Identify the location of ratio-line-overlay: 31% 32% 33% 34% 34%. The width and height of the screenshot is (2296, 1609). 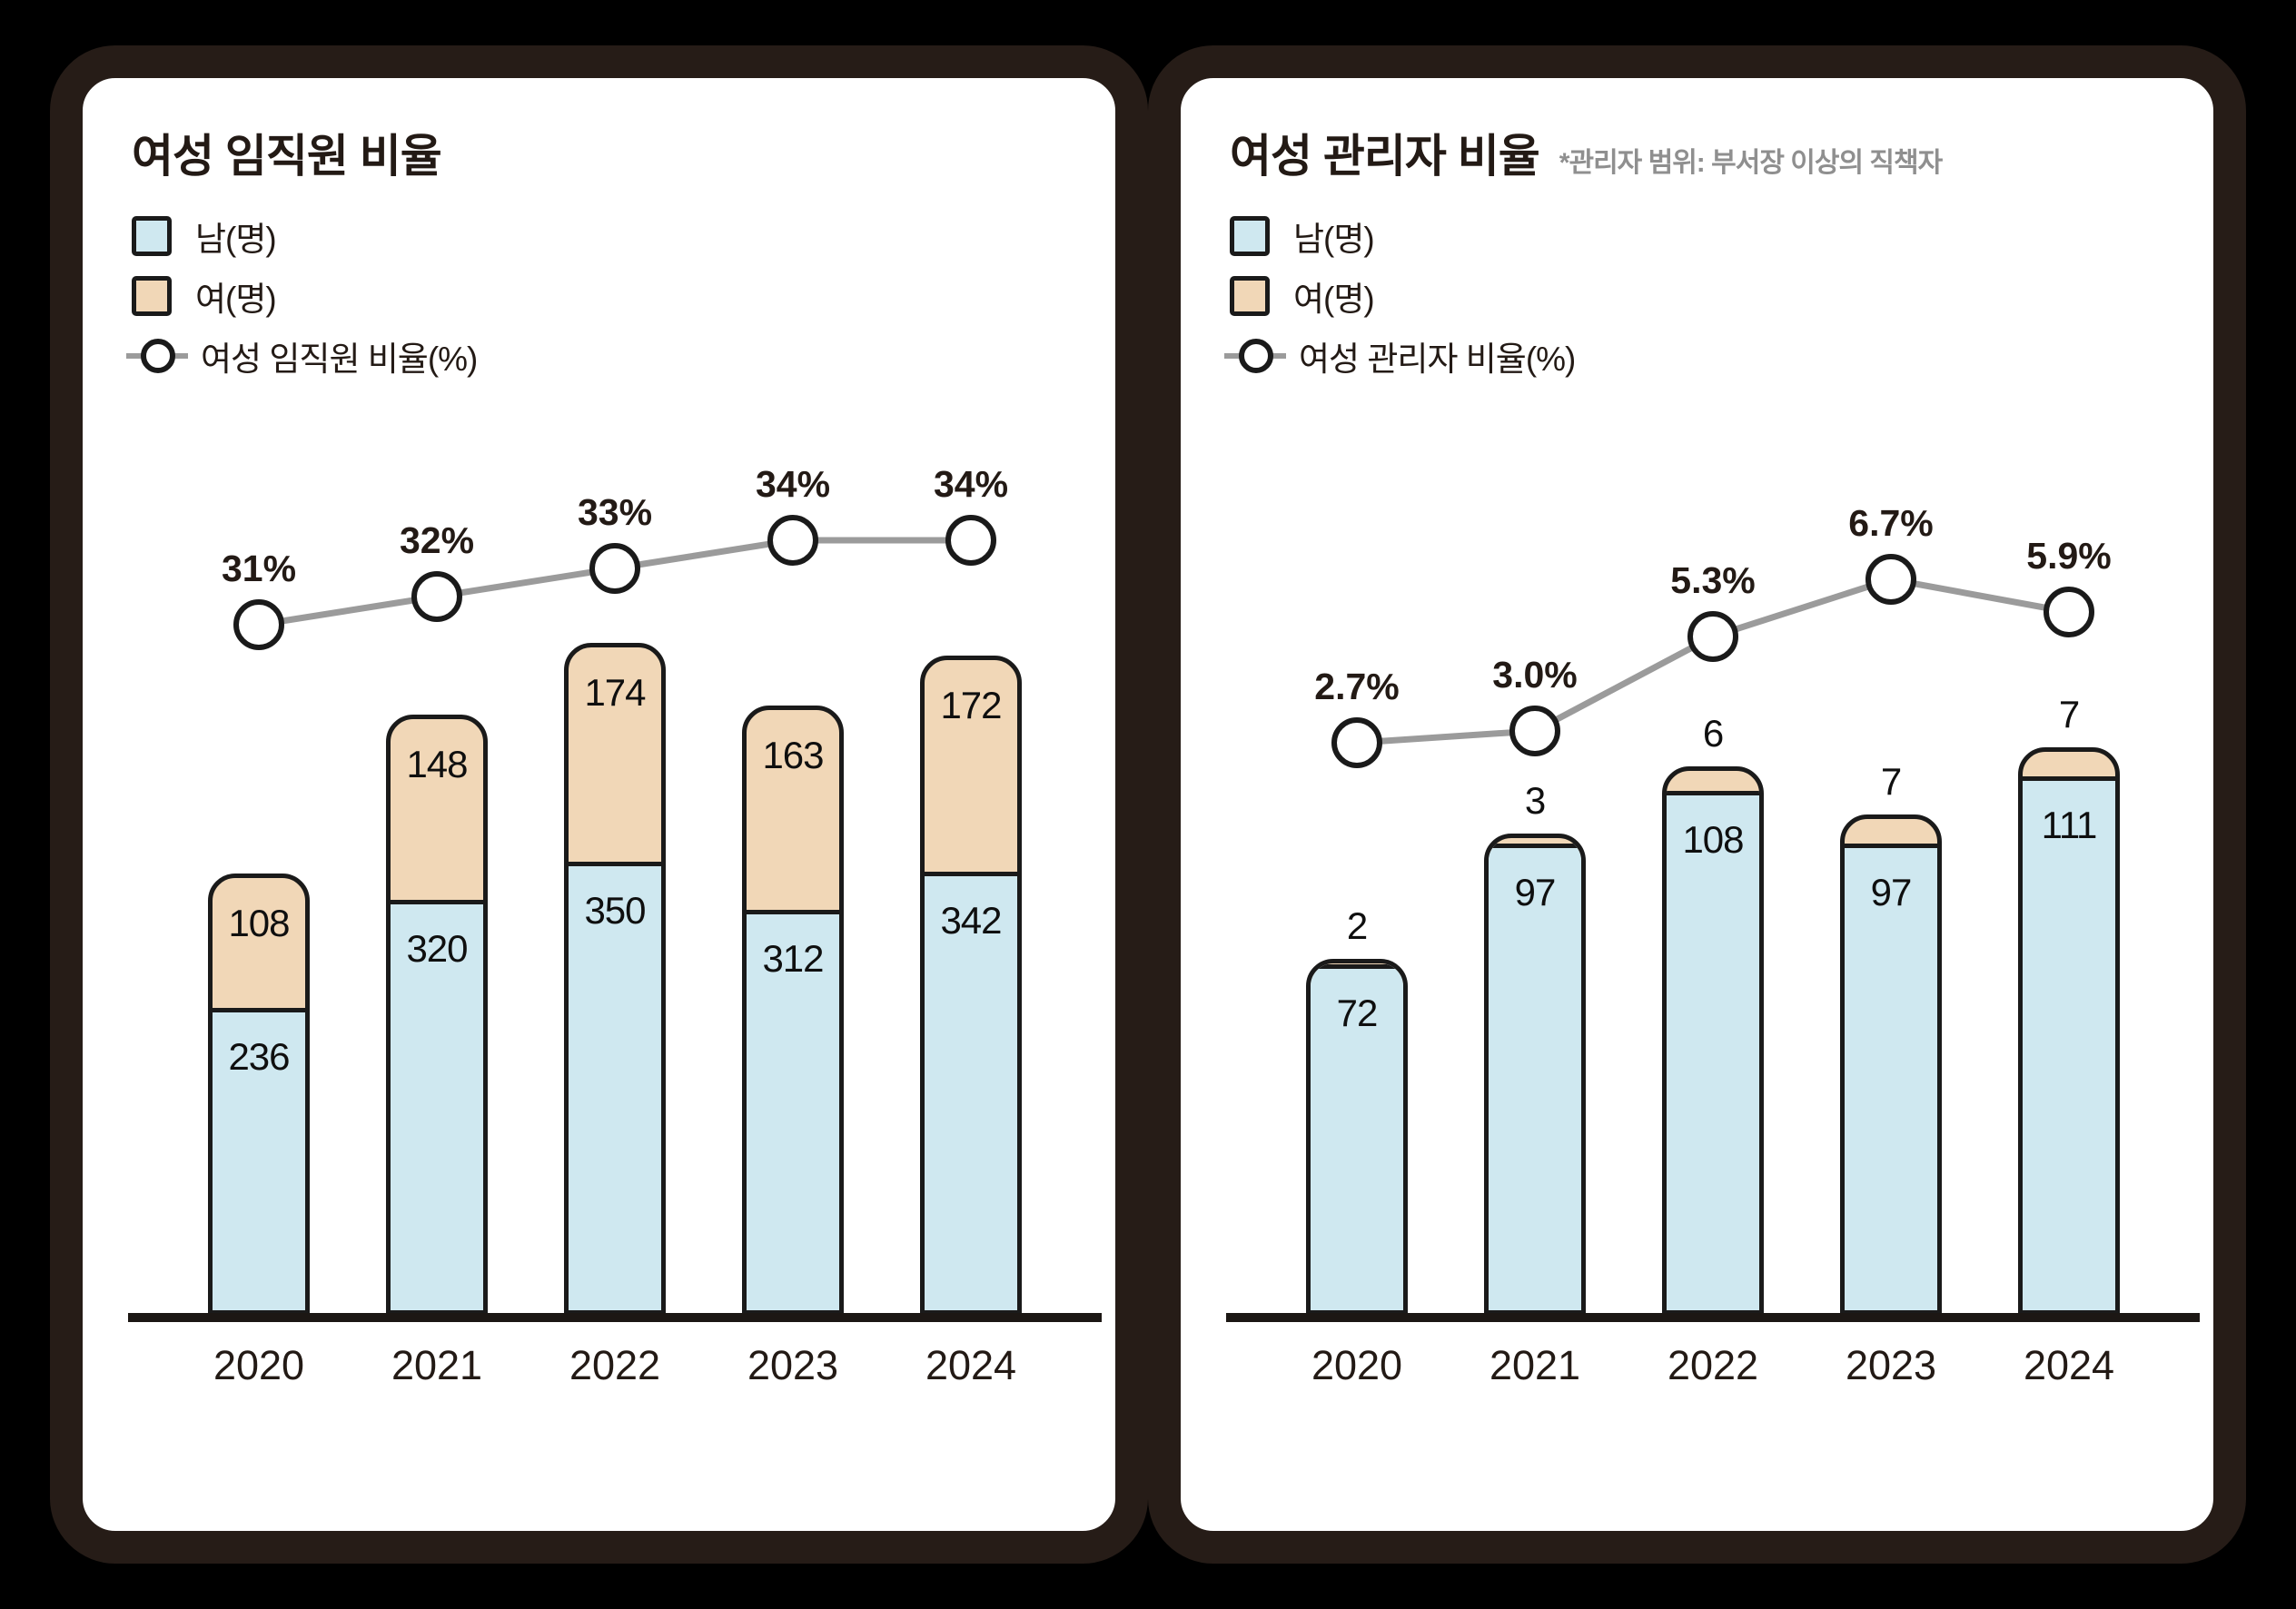
(615, 556).